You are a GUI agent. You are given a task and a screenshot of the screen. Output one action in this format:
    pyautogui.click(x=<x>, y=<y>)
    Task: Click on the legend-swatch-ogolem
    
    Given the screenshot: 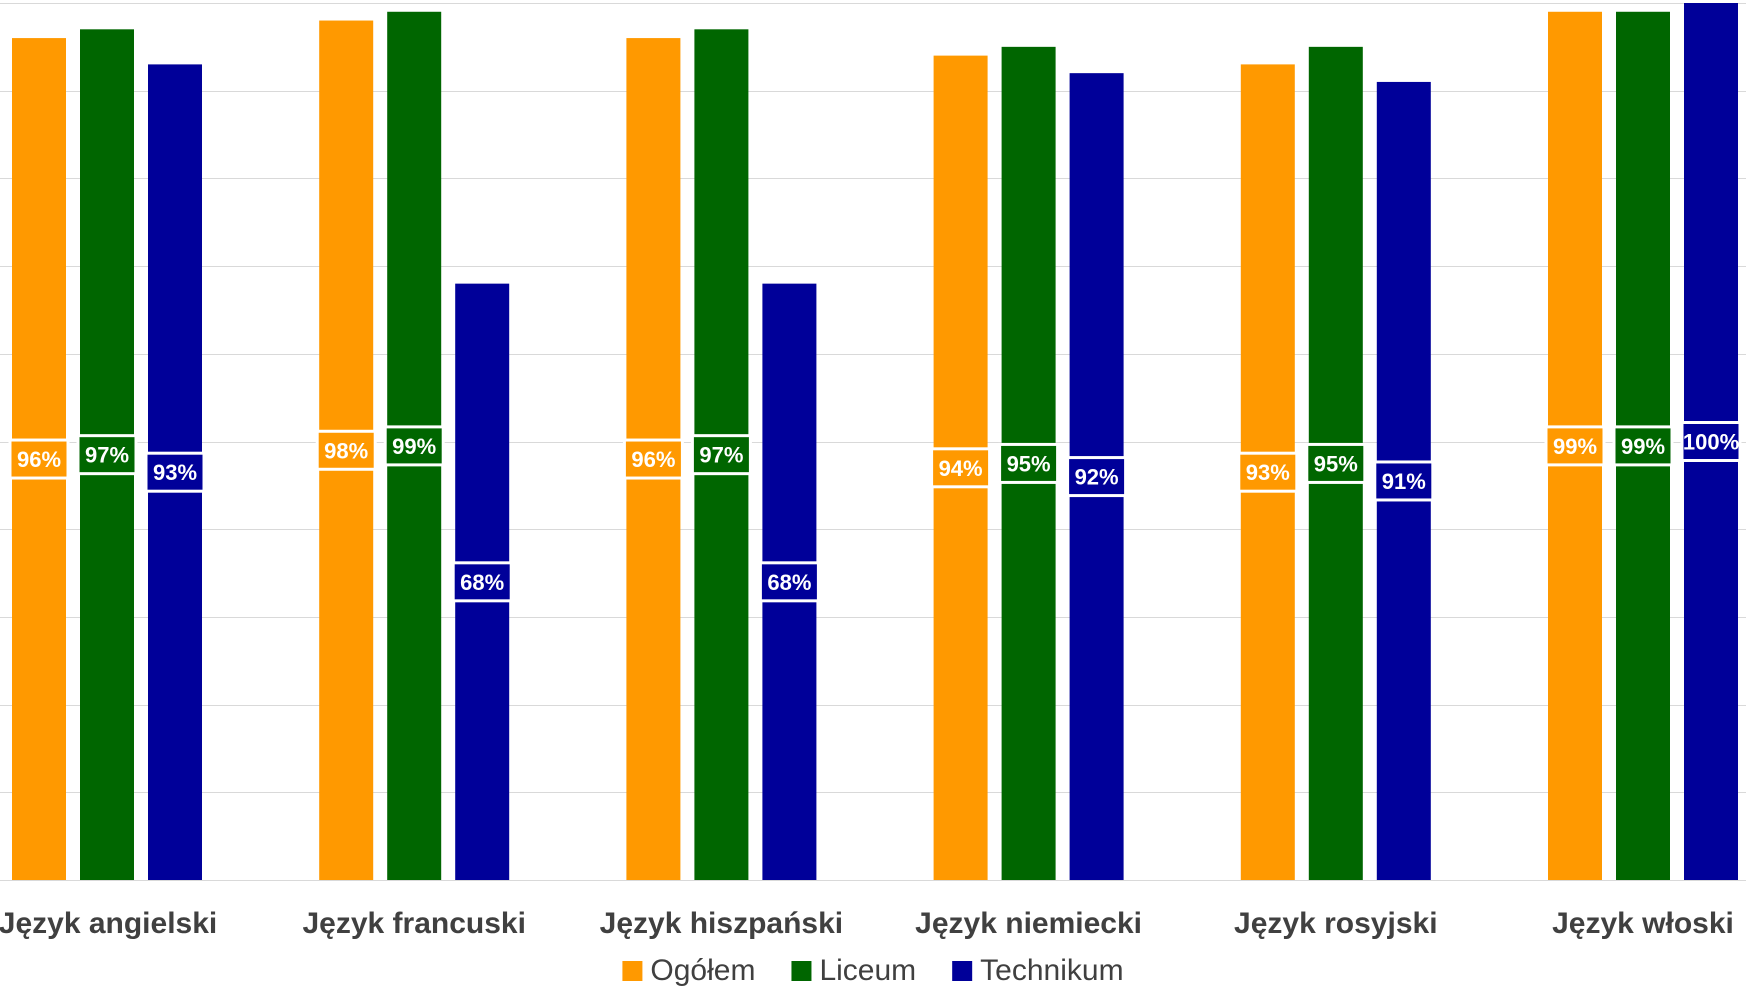 What is the action you would take?
    pyautogui.click(x=632, y=971)
    